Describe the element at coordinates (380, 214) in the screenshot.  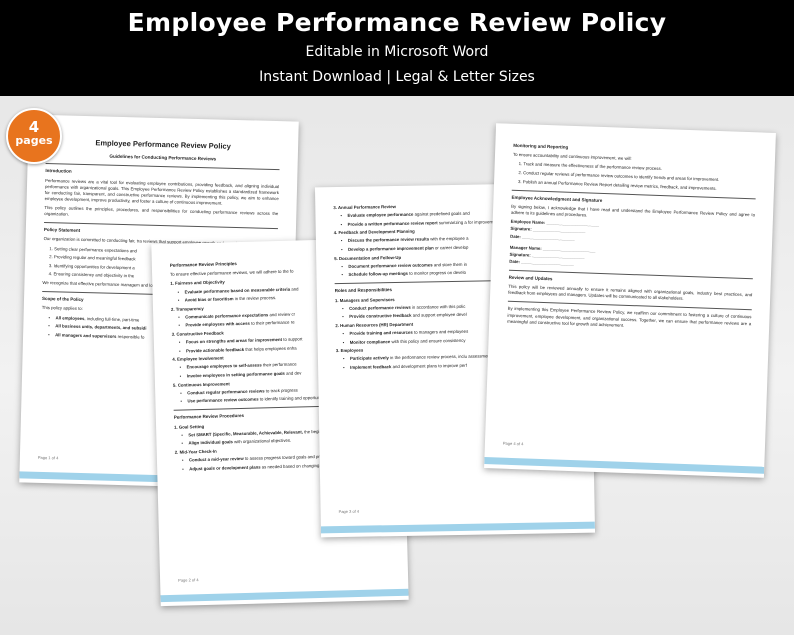
I see `bullet-bold: Evaluate employee performance` at that location.